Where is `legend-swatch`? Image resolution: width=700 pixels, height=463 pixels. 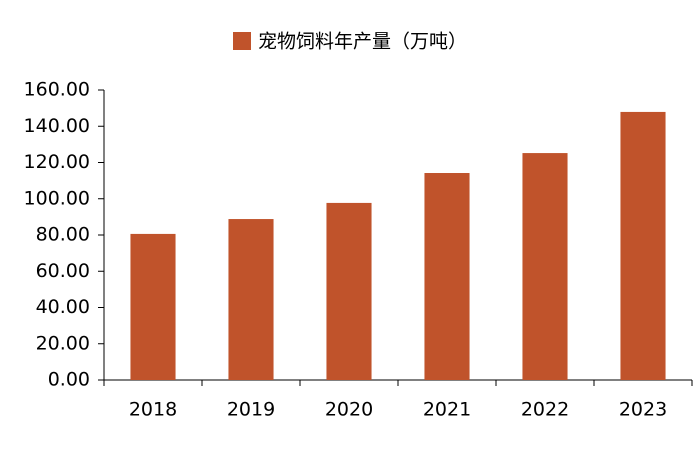
legend-swatch is located at coordinates (242, 41).